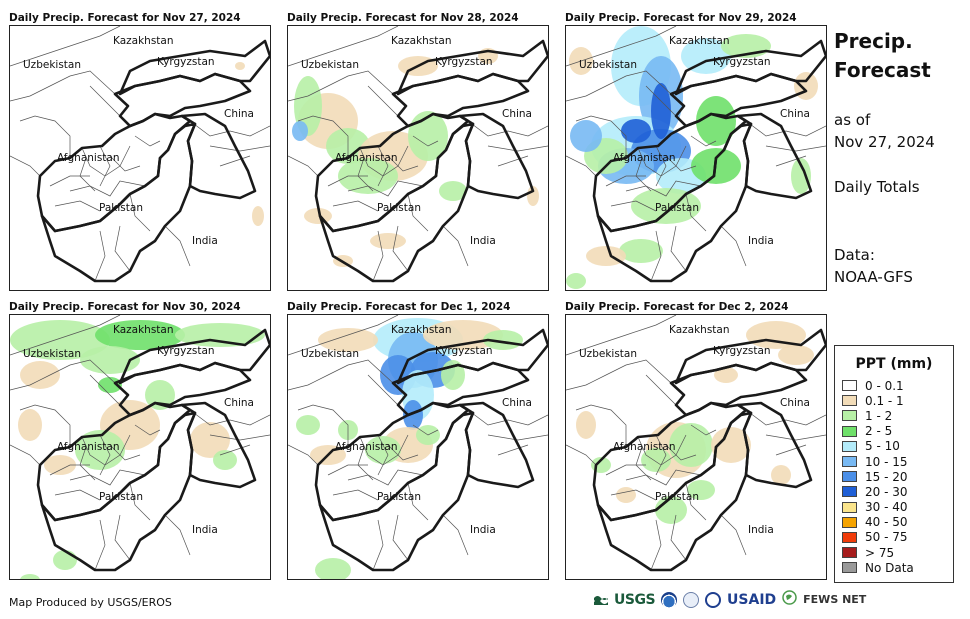 The image size is (970, 619). Describe the element at coordinates (789, 599) in the screenshot. I see `fewsnet-globe-icon` at that location.